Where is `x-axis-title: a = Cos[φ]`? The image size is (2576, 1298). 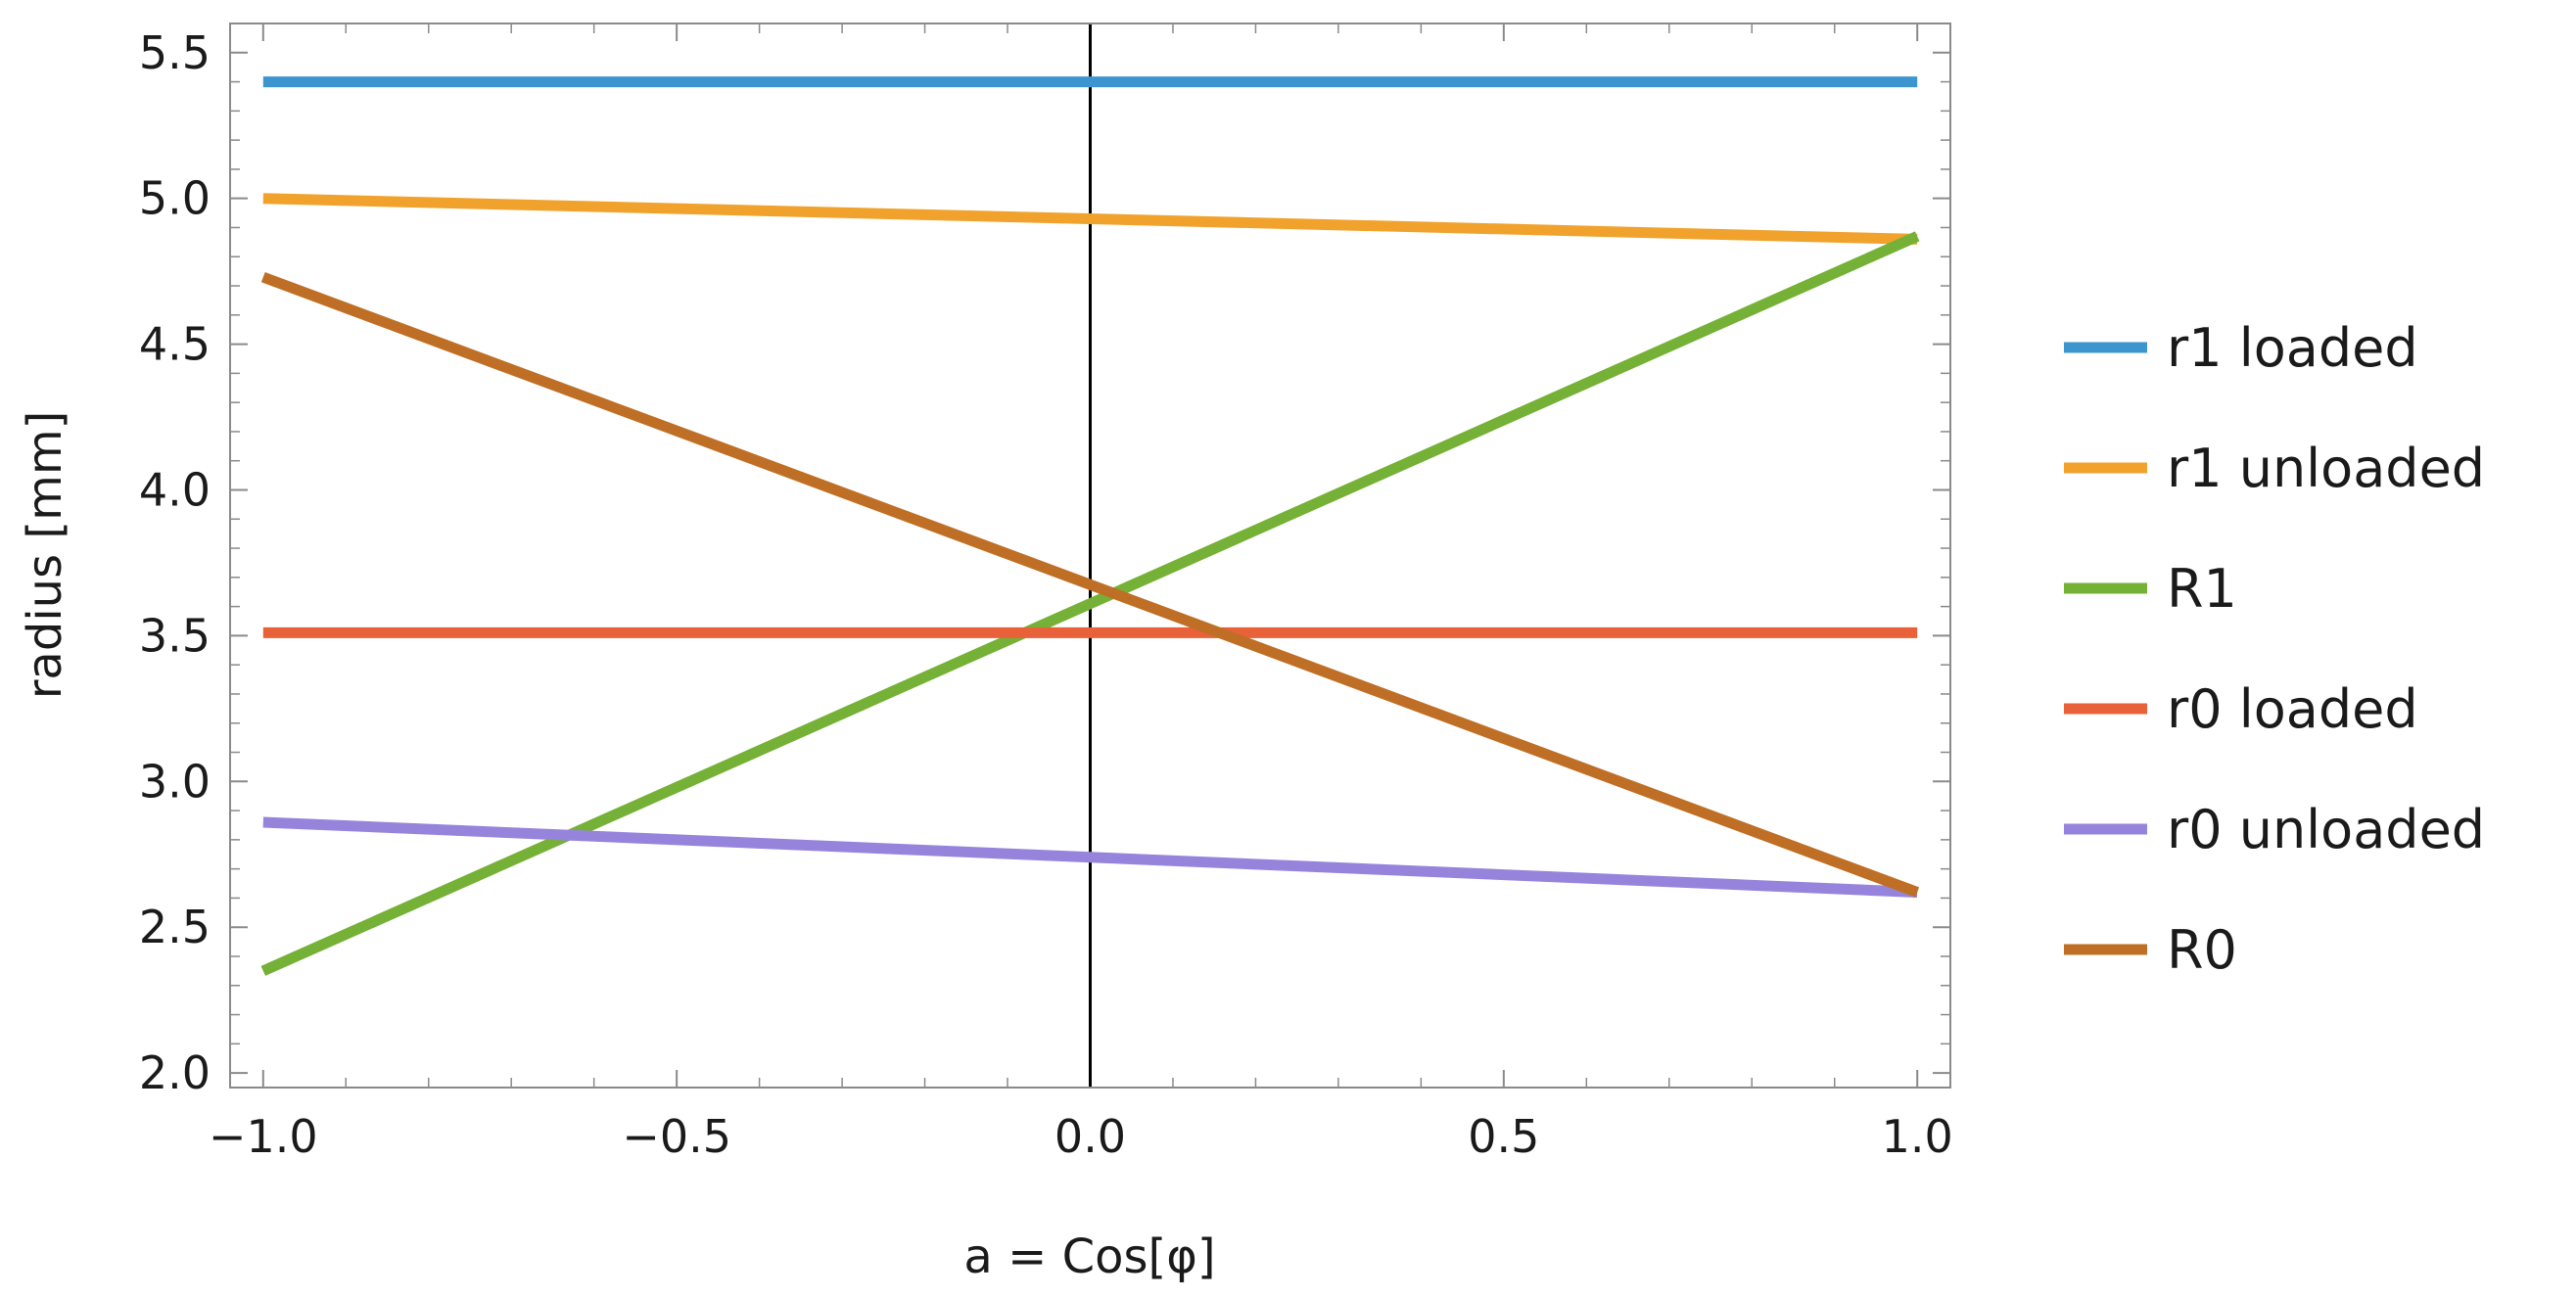
x-axis-title: a = Cos[φ] is located at coordinates (1089, 1257).